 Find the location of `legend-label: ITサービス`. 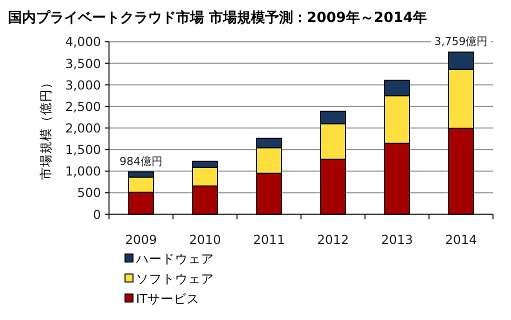

legend-label: ITサービス is located at coordinates (168, 298).